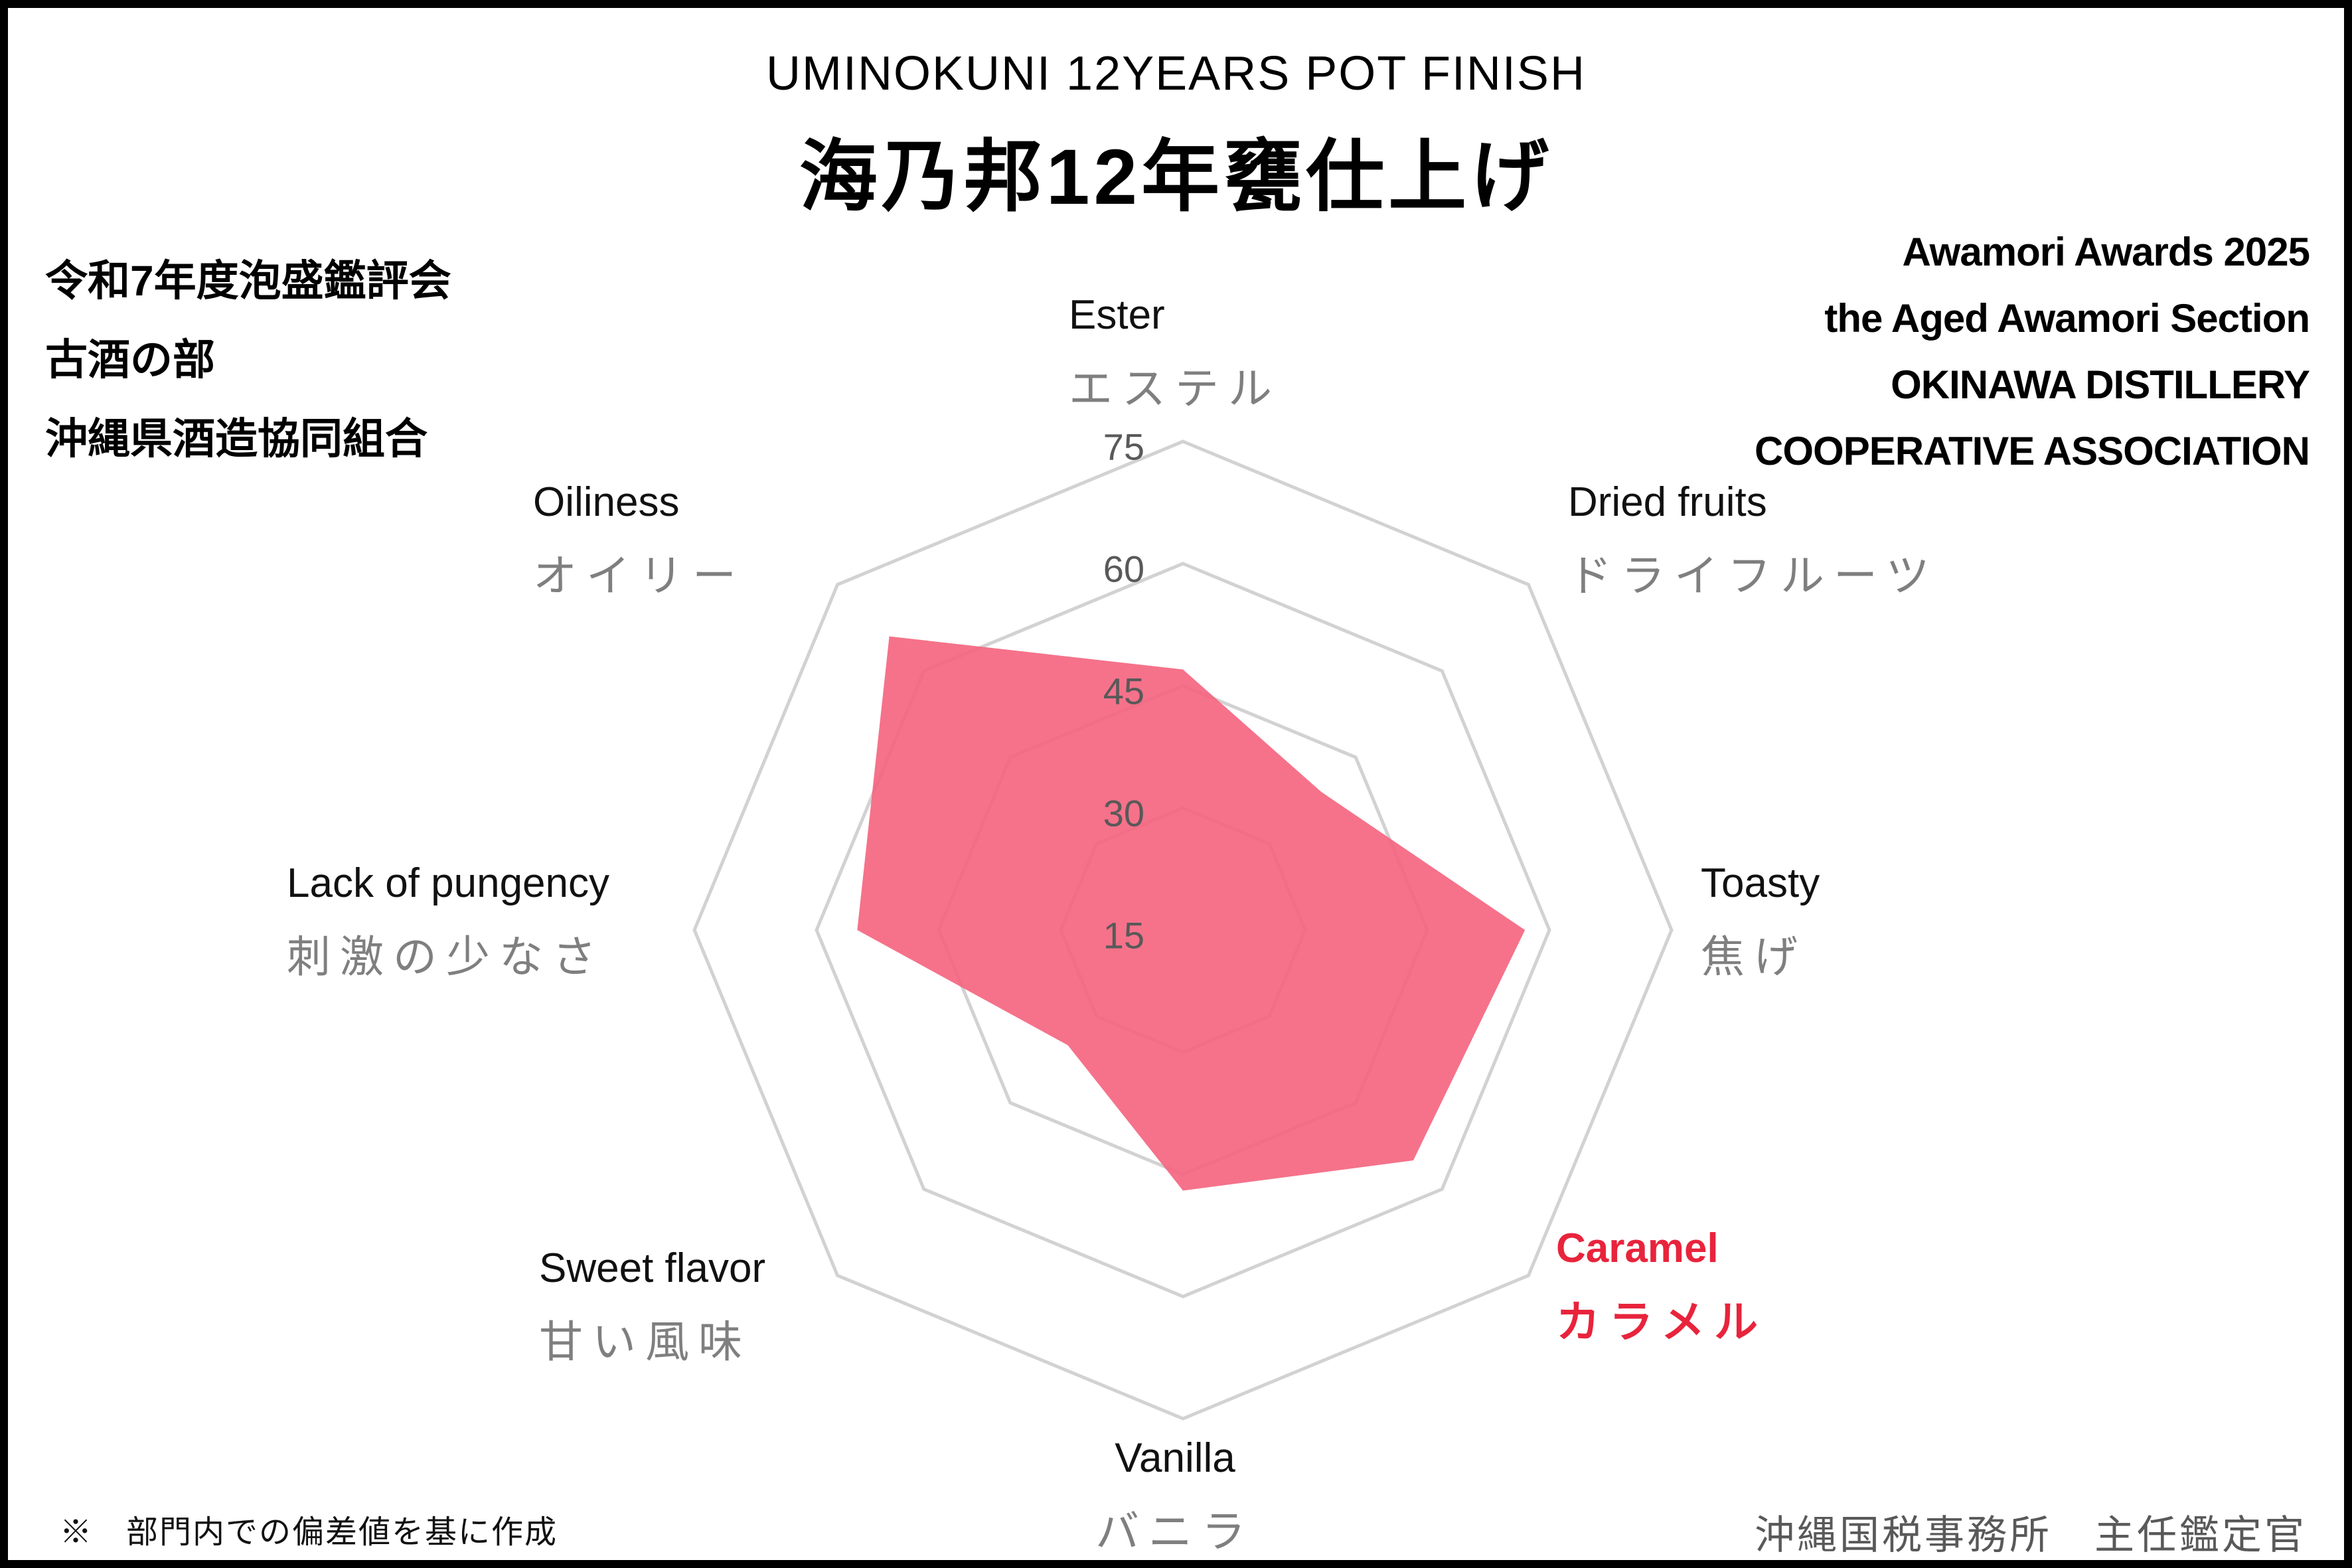 This screenshot has height=1568, width=2352. What do you see at coordinates (606, 502) in the screenshot?
I see `axis-label-oiliness-en: Oiliness` at bounding box center [606, 502].